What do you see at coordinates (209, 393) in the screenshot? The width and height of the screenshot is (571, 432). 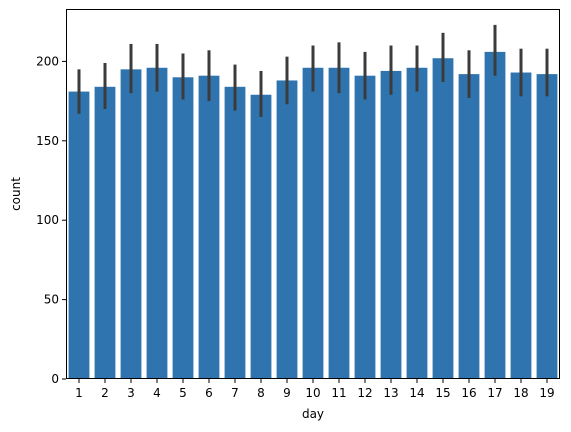 I see `x-tick-label: 6` at bounding box center [209, 393].